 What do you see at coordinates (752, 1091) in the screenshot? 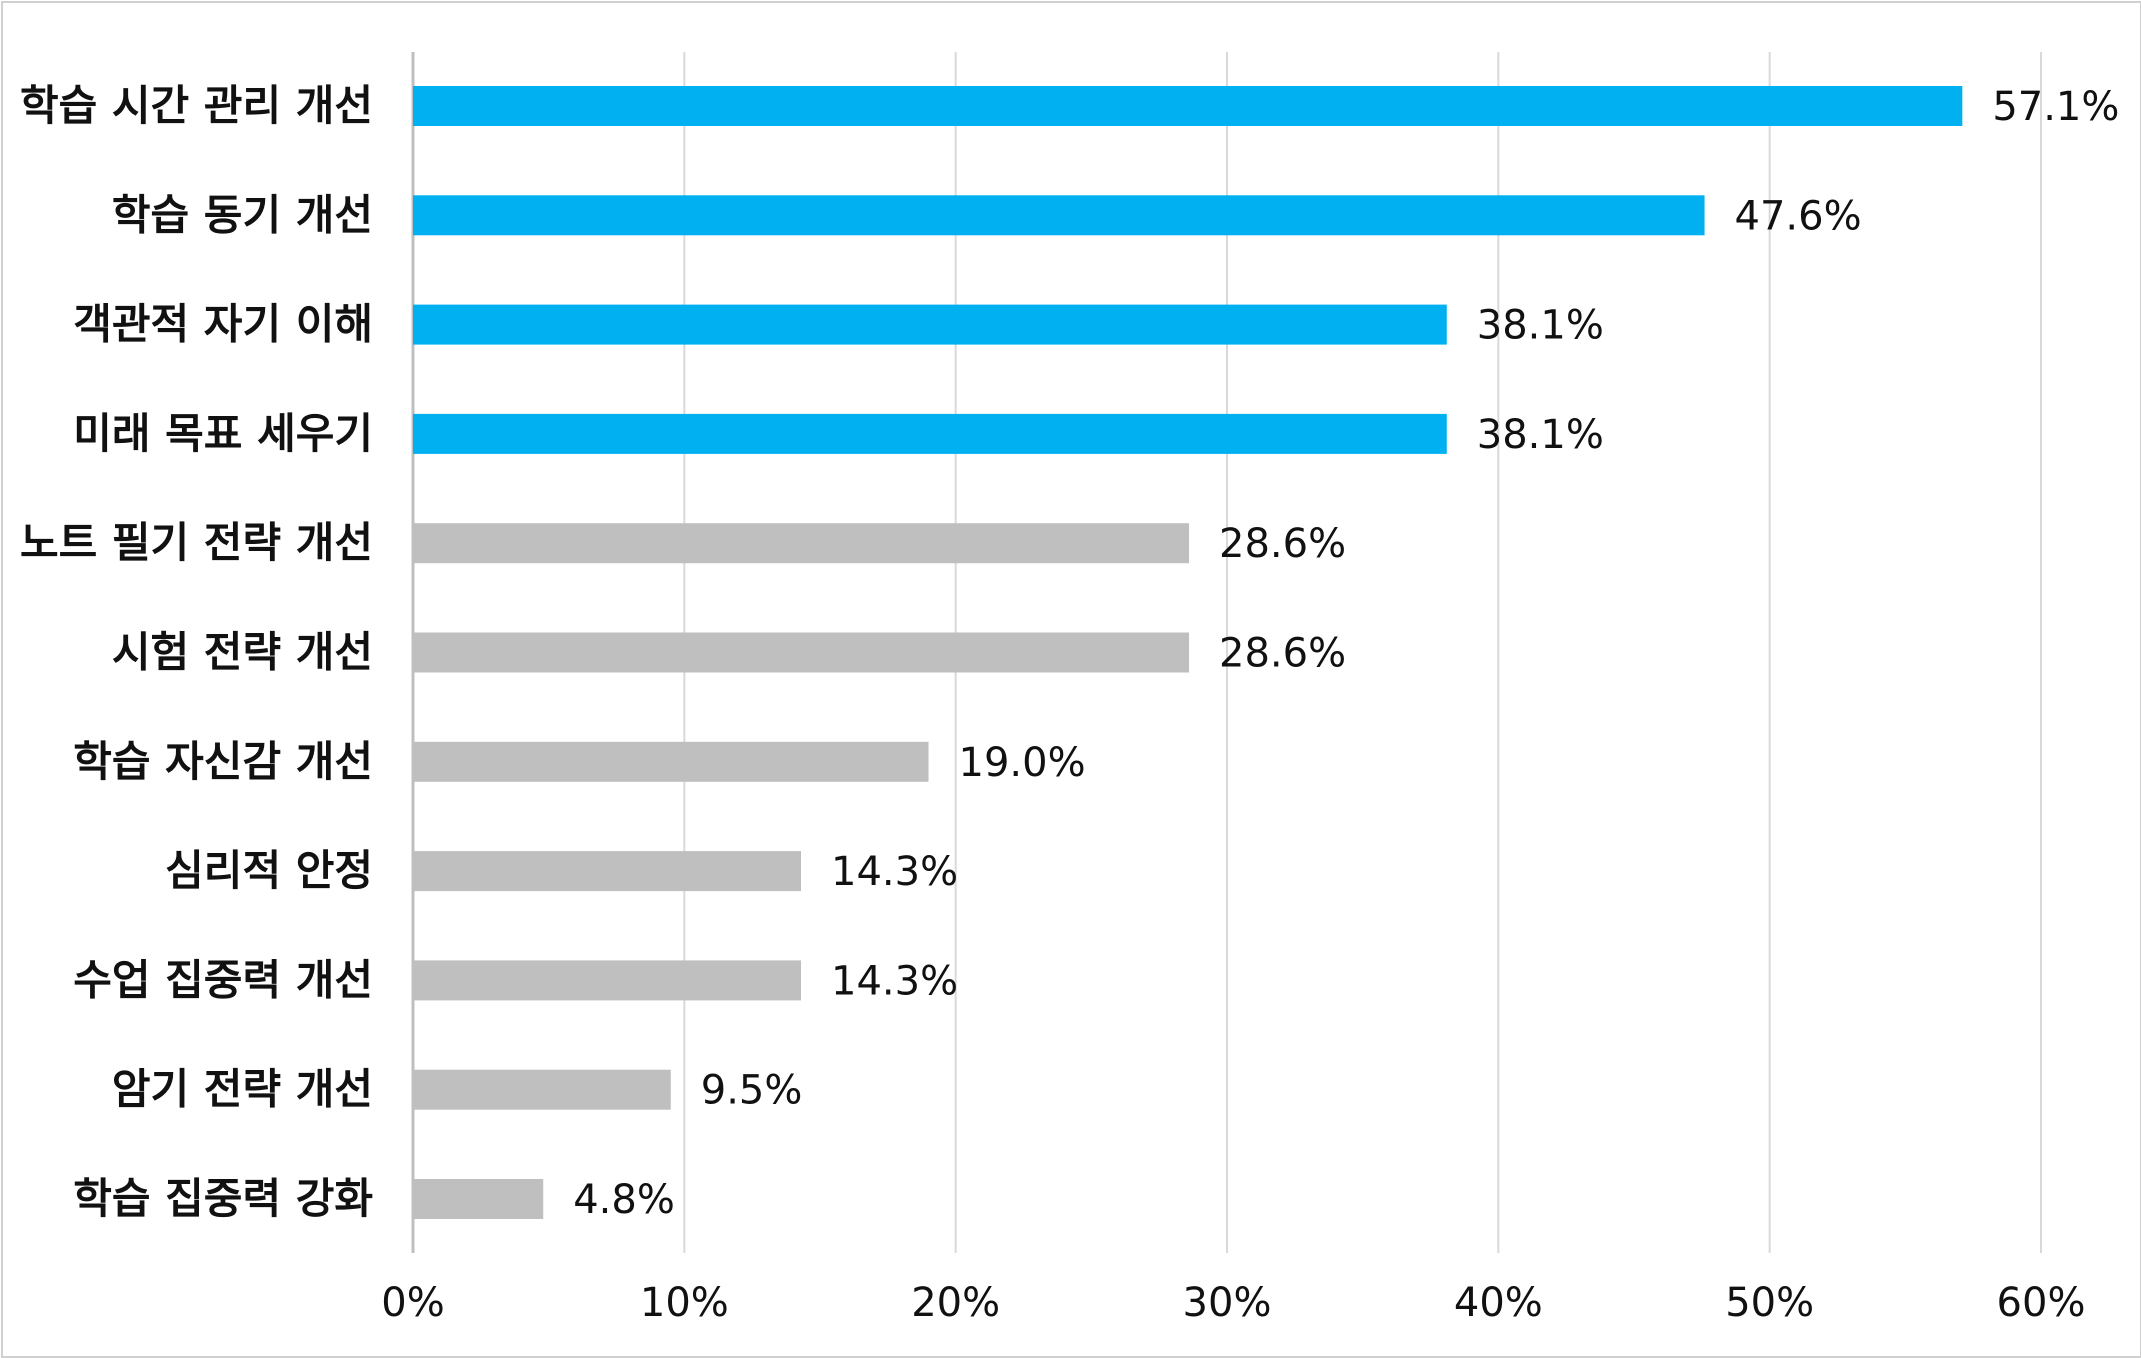
I see `data-label: 9.5%` at bounding box center [752, 1091].